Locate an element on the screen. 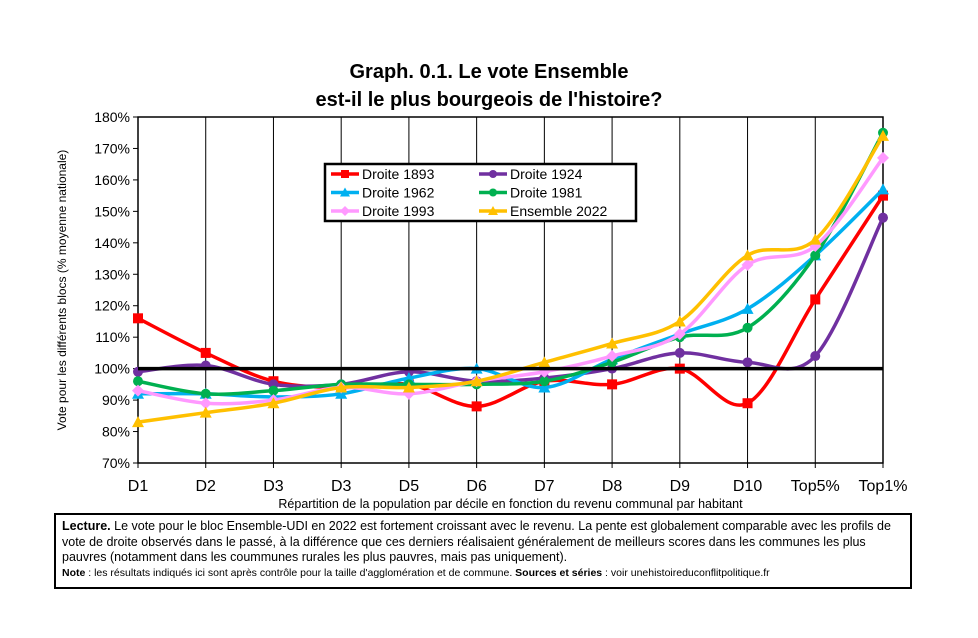 The height and width of the screenshot is (638, 978). legend-marker-droite-1924 is located at coordinates (493, 174).